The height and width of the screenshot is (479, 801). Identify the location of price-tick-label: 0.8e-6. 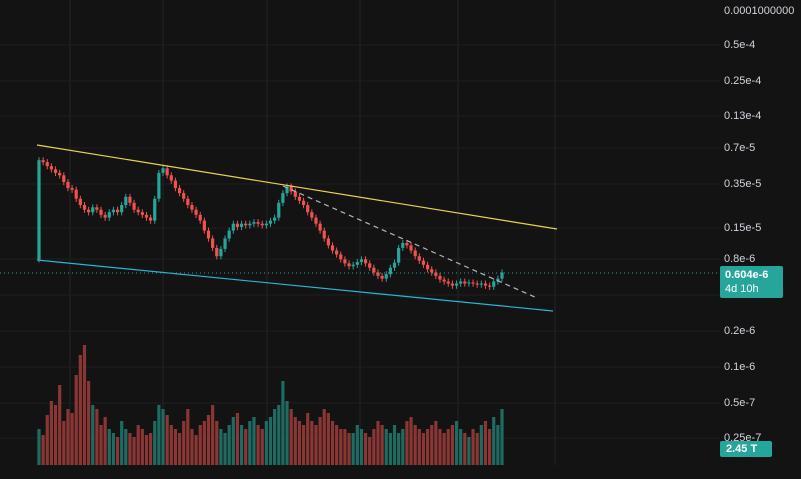
(740, 259).